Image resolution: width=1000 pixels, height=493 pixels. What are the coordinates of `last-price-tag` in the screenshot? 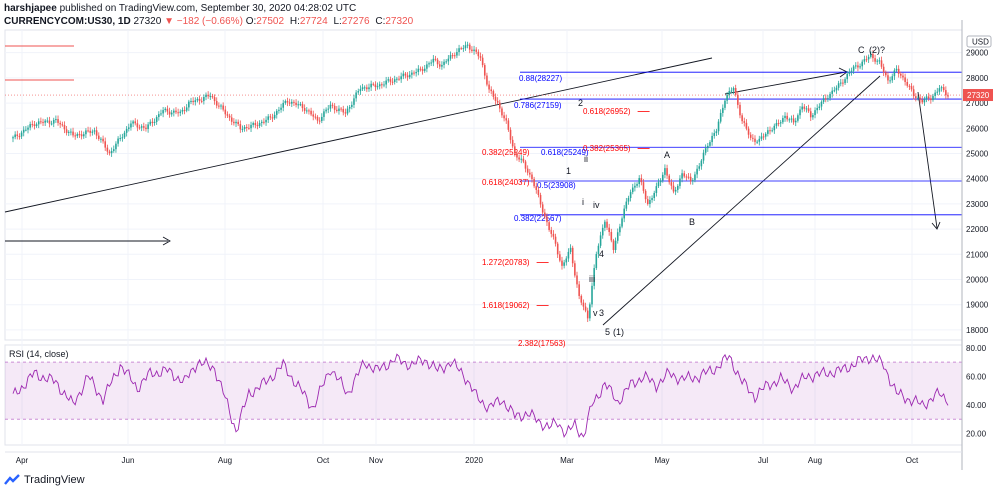 It's located at (978, 95).